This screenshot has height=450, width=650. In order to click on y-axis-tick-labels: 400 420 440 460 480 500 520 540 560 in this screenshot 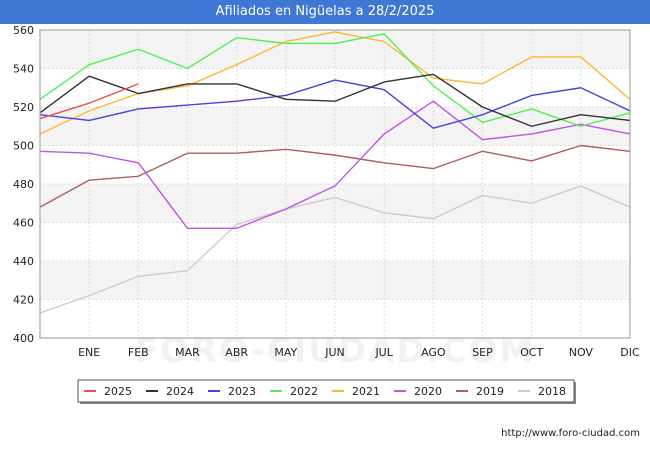, I will do `click(23, 184)`.